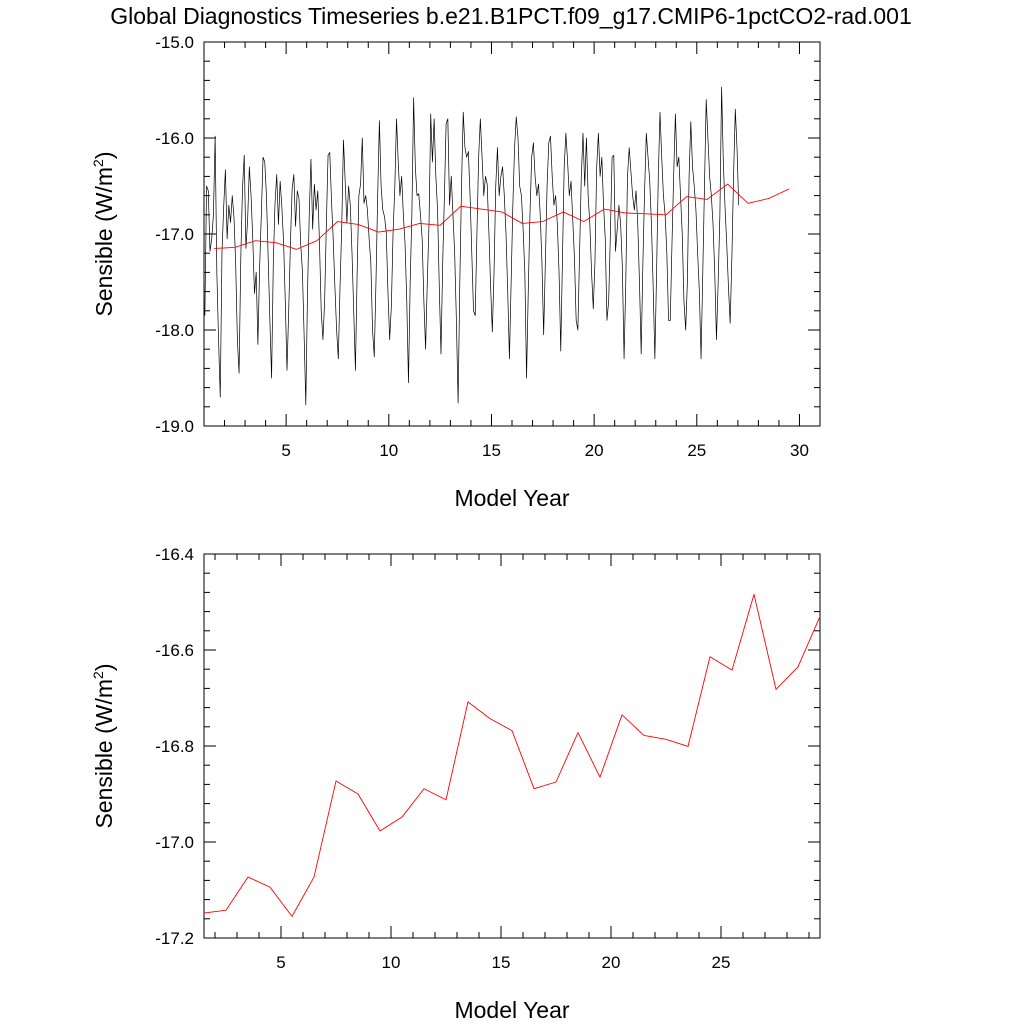 This screenshot has width=1024, height=1024. What do you see at coordinates (502, 216) in the screenshot?
I see `annual-series-line` at bounding box center [502, 216].